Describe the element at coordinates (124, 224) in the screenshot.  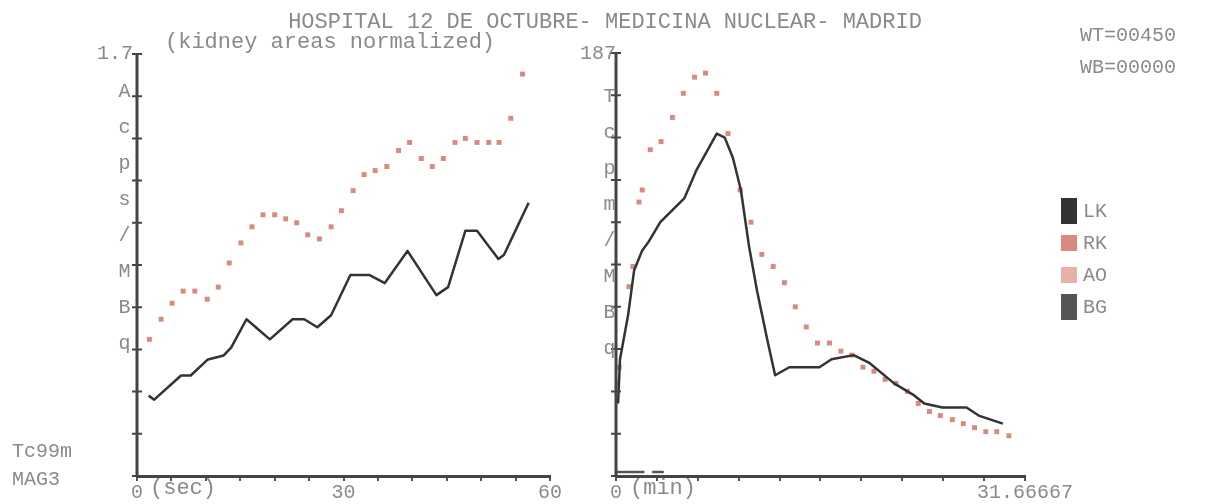
I see `y-axis-title: Acps/MBq` at that location.